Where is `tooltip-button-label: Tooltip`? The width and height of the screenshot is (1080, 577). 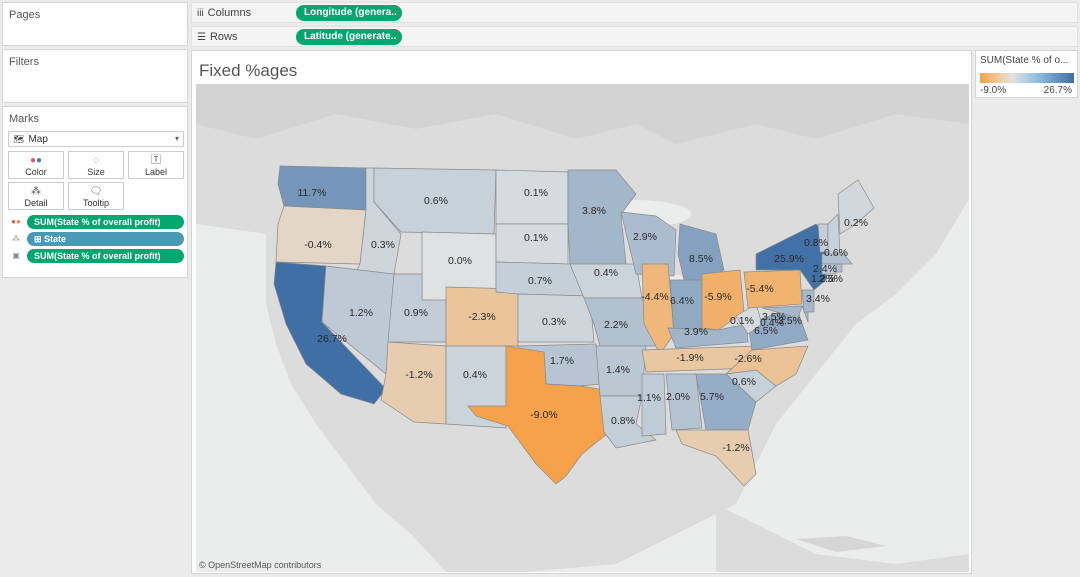 tooltip-button-label: Tooltip is located at coordinates (95, 203).